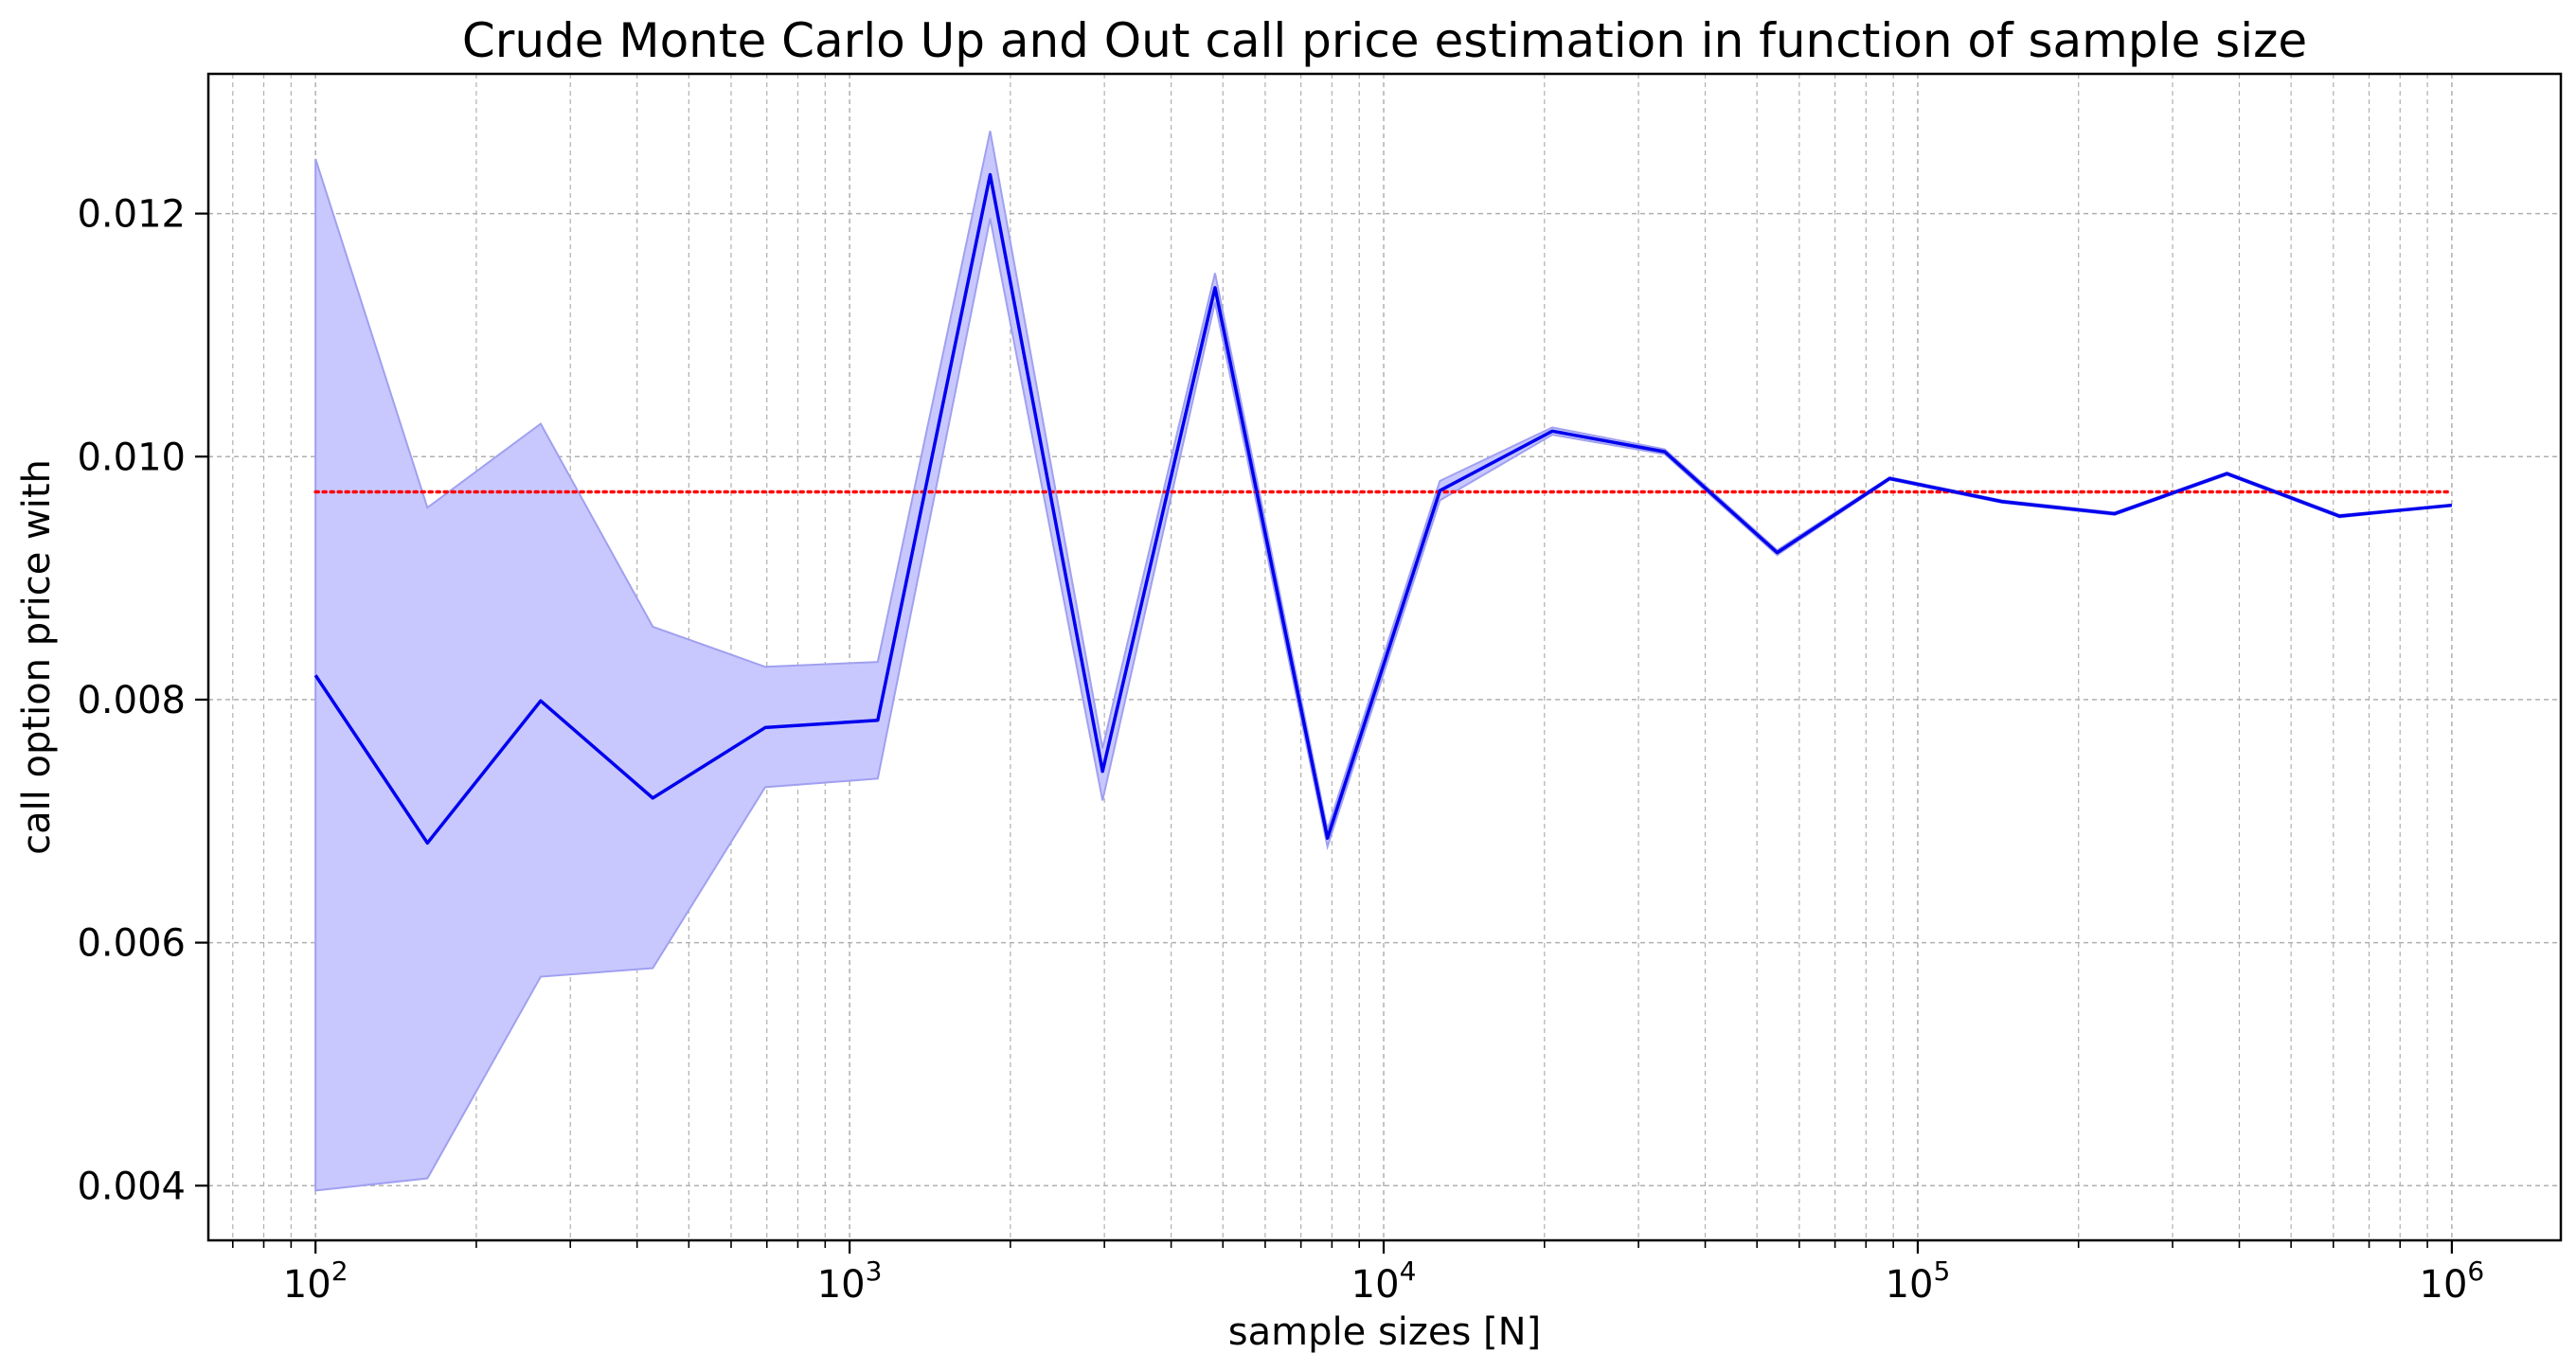  I want to click on y-tick-label: 0.012, so click(131, 215).